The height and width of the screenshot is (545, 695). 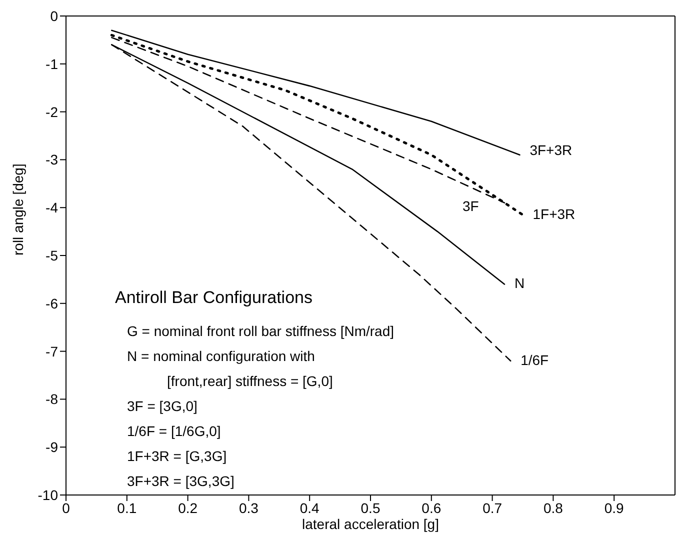 I want to click on x-tick-label: 0.6, so click(x=432, y=508).